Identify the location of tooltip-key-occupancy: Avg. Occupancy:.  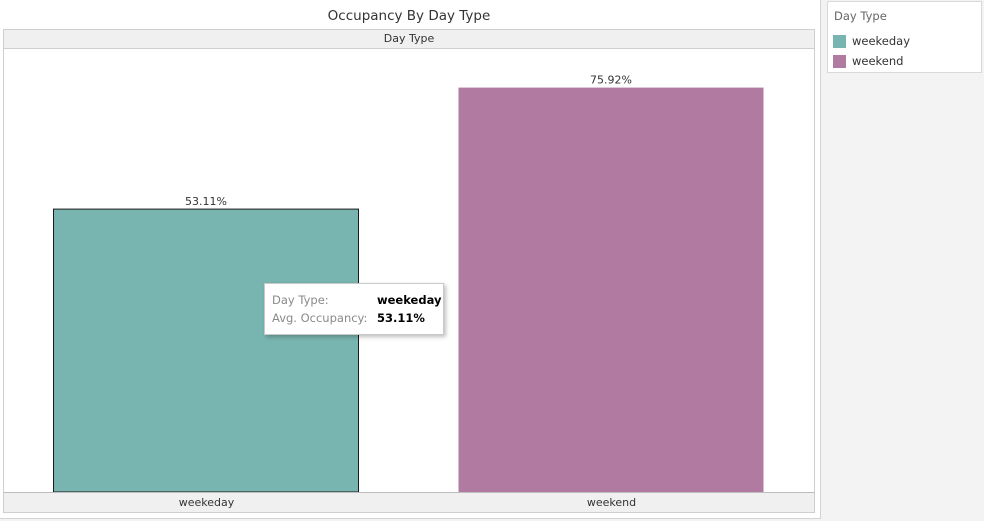
(320, 318).